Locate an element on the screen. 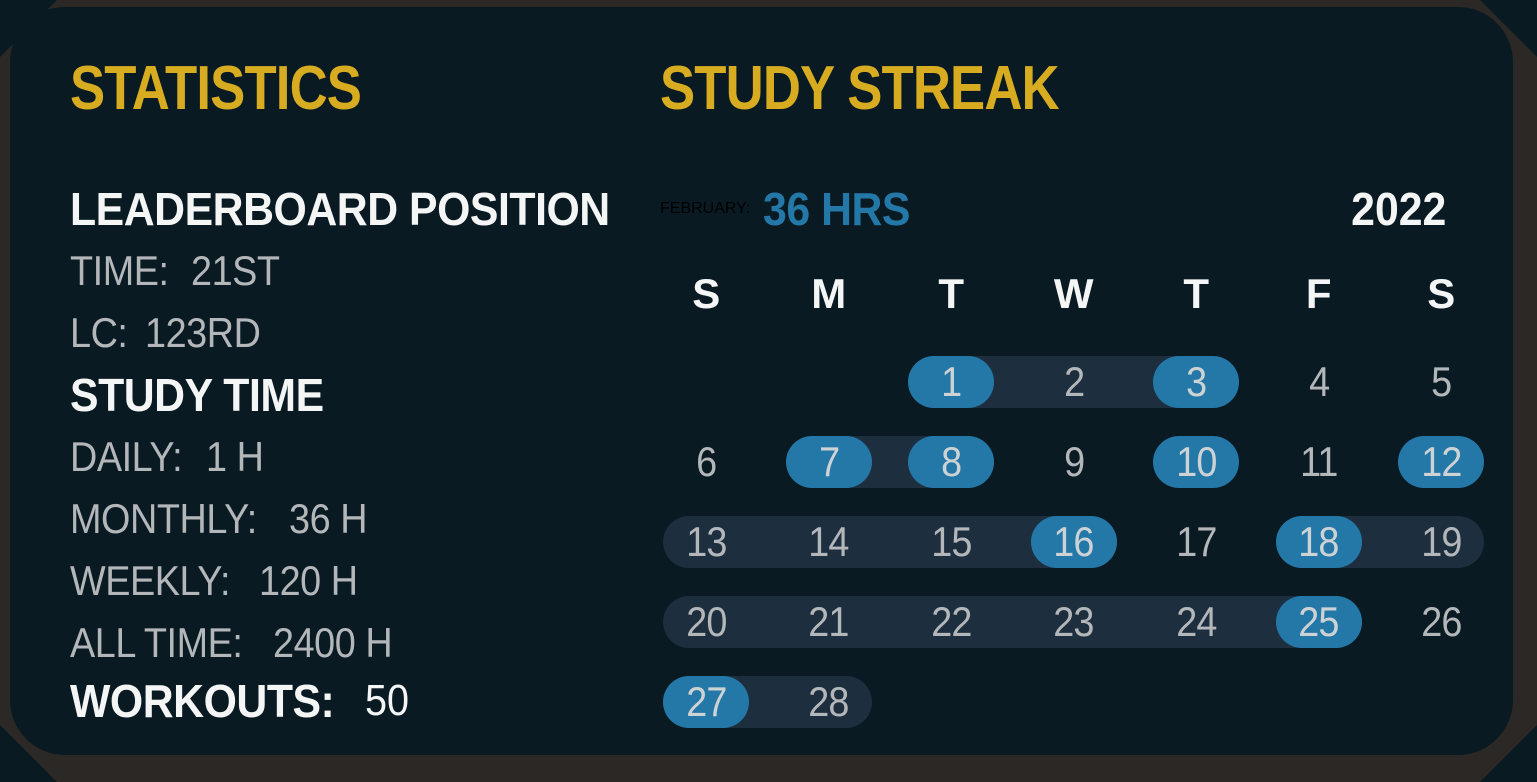  calendar-day: 14 is located at coordinates (829, 542).